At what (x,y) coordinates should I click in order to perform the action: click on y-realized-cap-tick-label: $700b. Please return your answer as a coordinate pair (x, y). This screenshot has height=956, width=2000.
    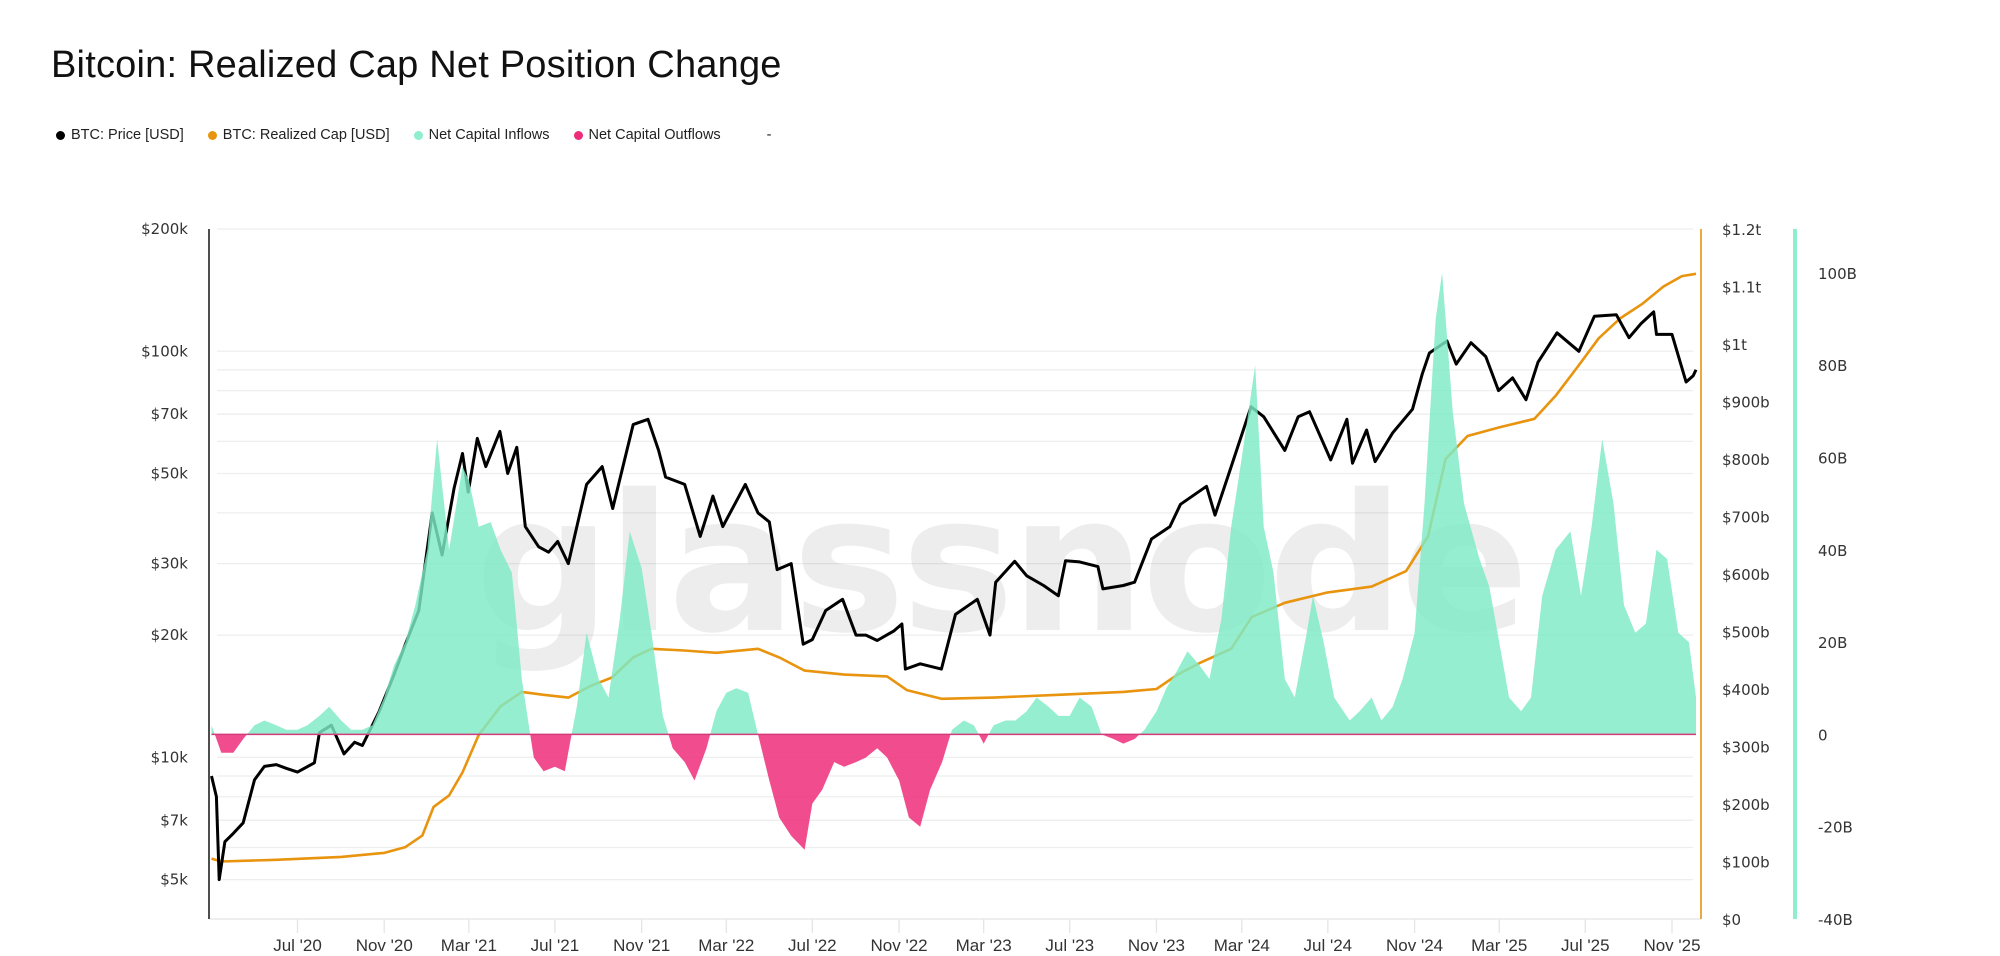
    Looking at the image, I should click on (1746, 518).